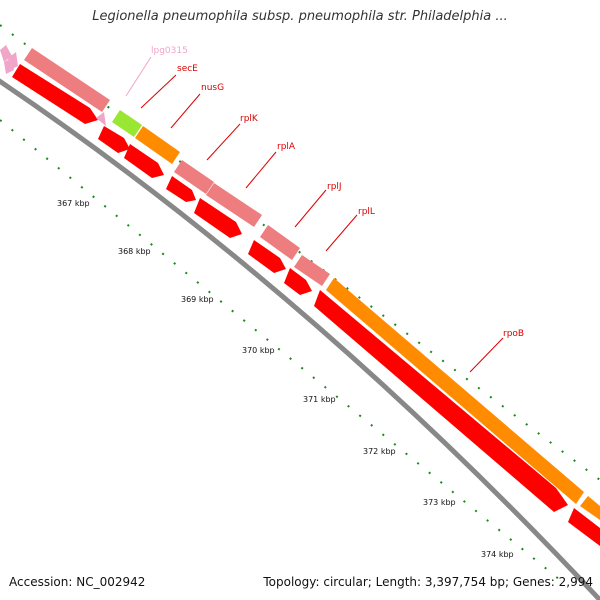 This screenshot has height=600, width=600. Describe the element at coordinates (127, 123) in the screenshot. I see `gene-feature-secE` at that location.